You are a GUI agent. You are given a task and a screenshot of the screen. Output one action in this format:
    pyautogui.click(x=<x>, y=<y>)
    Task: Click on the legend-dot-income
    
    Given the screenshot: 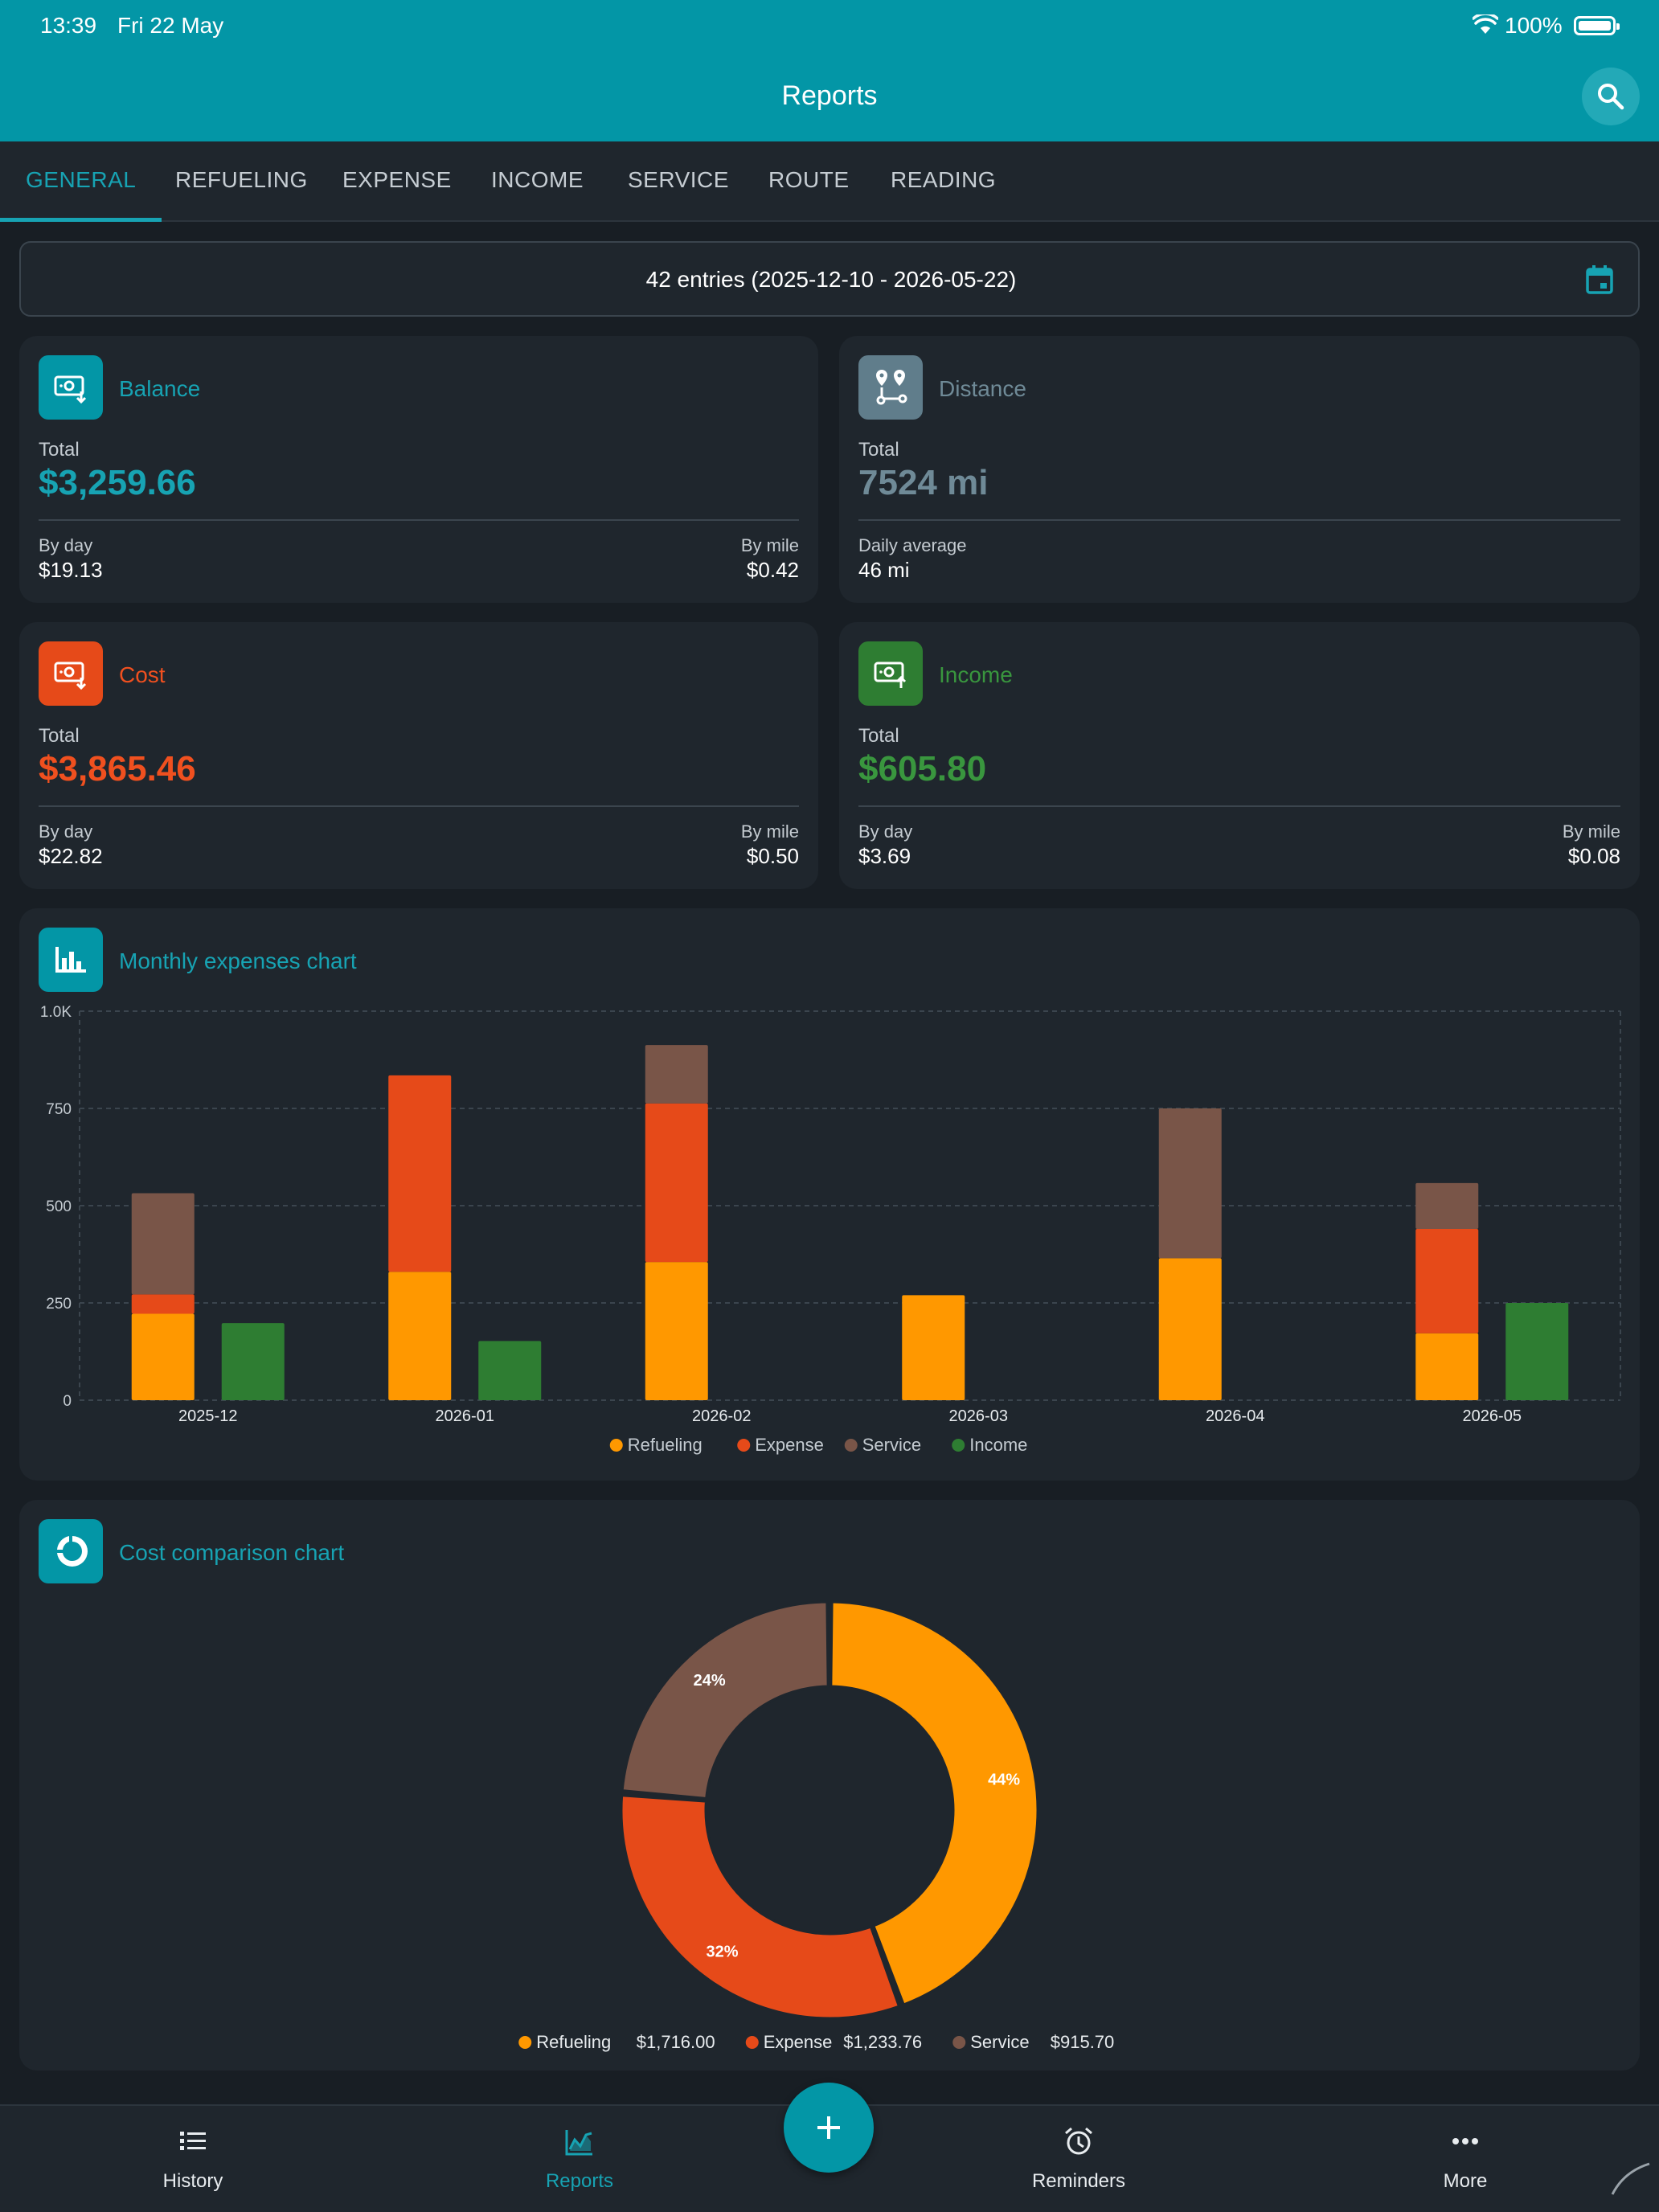 What is the action you would take?
    pyautogui.click(x=958, y=1445)
    